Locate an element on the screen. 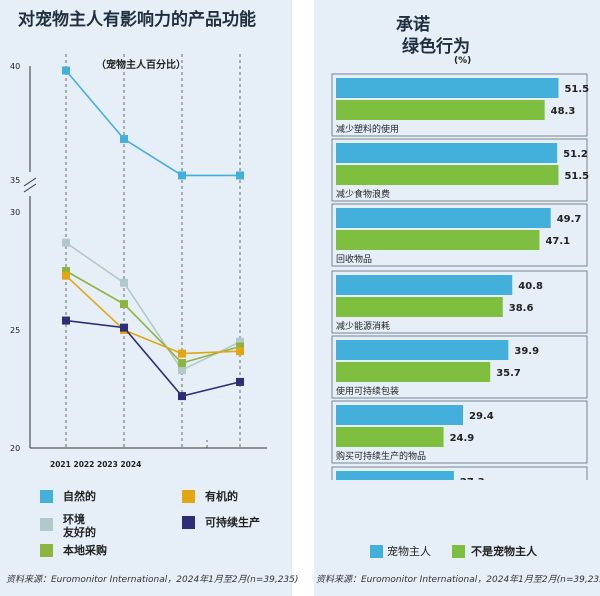 This screenshot has height=596, width=600. category-label: 减少塑料的使用 is located at coordinates (367, 129).